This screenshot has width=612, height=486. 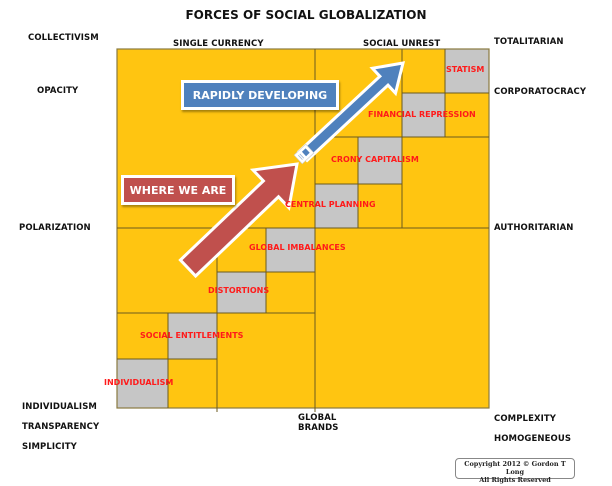 What do you see at coordinates (402, 44) in the screenshot?
I see `label-social-unrest: SOCIAL UNREST` at bounding box center [402, 44].